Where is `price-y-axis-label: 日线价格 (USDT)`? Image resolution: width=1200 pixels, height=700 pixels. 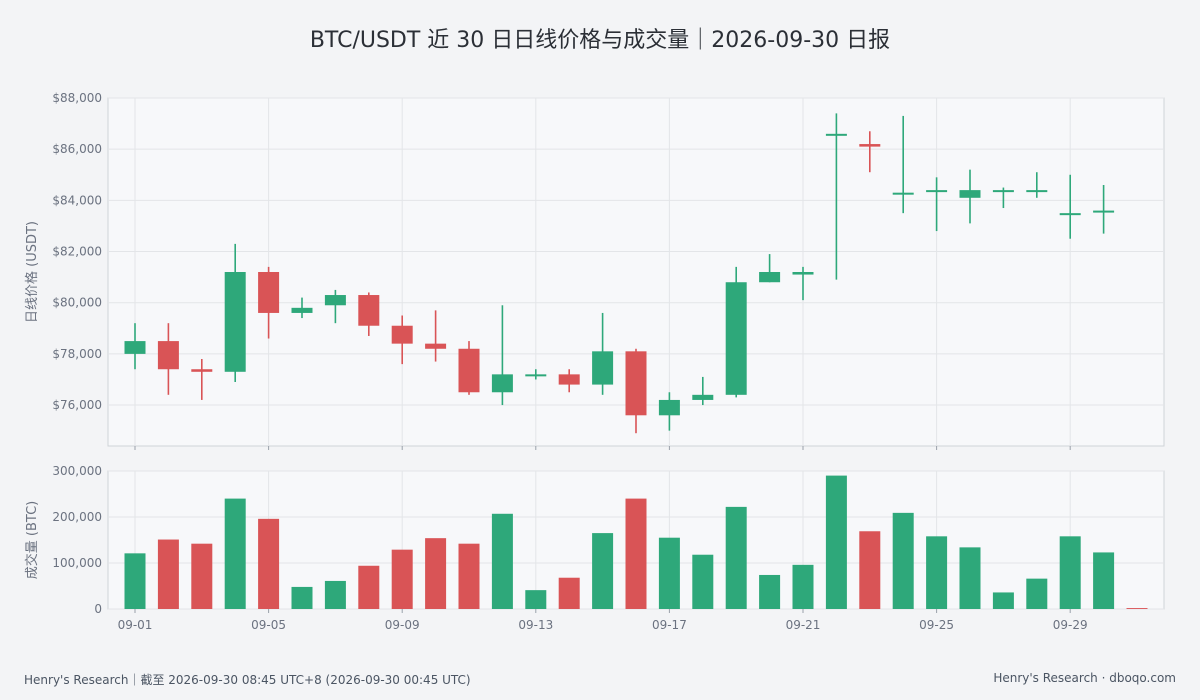 price-y-axis-label: 日线价格 (USDT) is located at coordinates (32, 272).